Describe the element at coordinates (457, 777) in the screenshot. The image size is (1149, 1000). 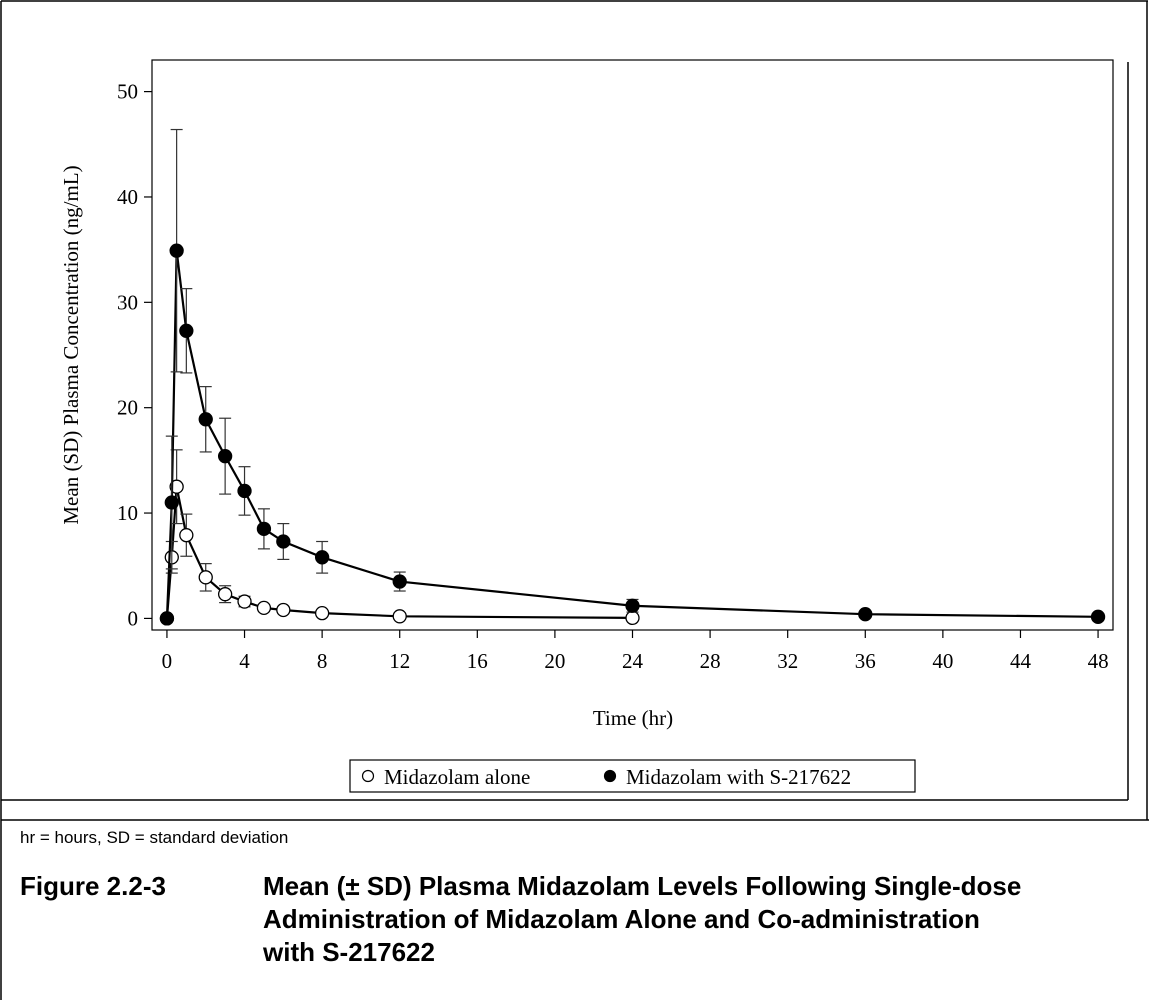
I see `legend-label: Midazolam alone` at that location.